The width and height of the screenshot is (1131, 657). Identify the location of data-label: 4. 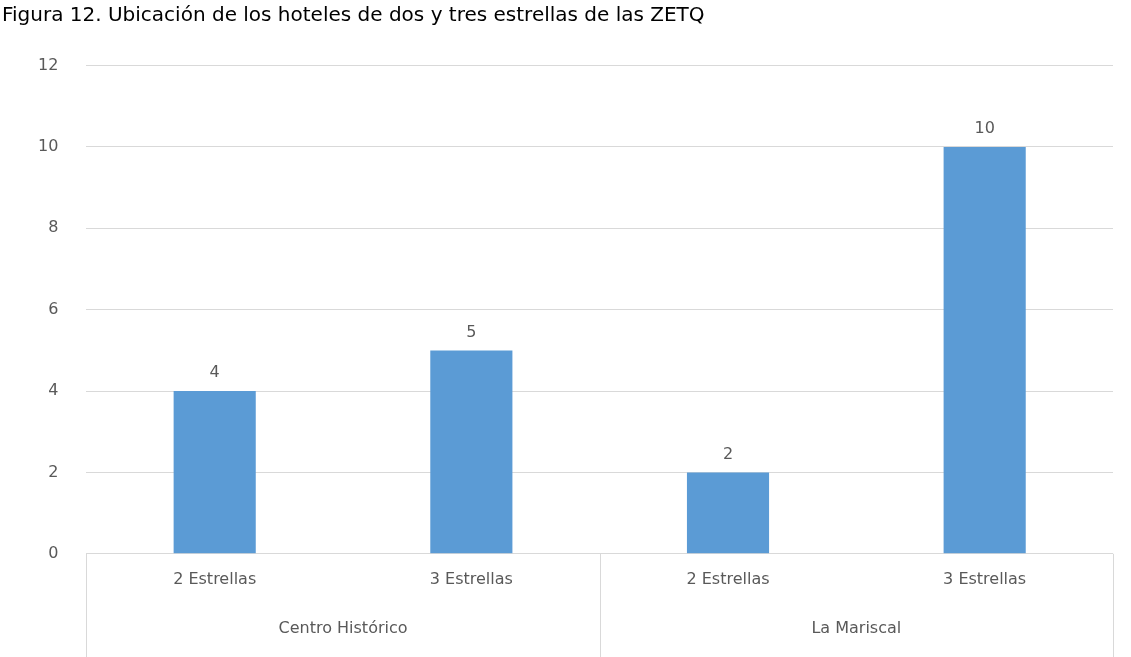
(214, 372).